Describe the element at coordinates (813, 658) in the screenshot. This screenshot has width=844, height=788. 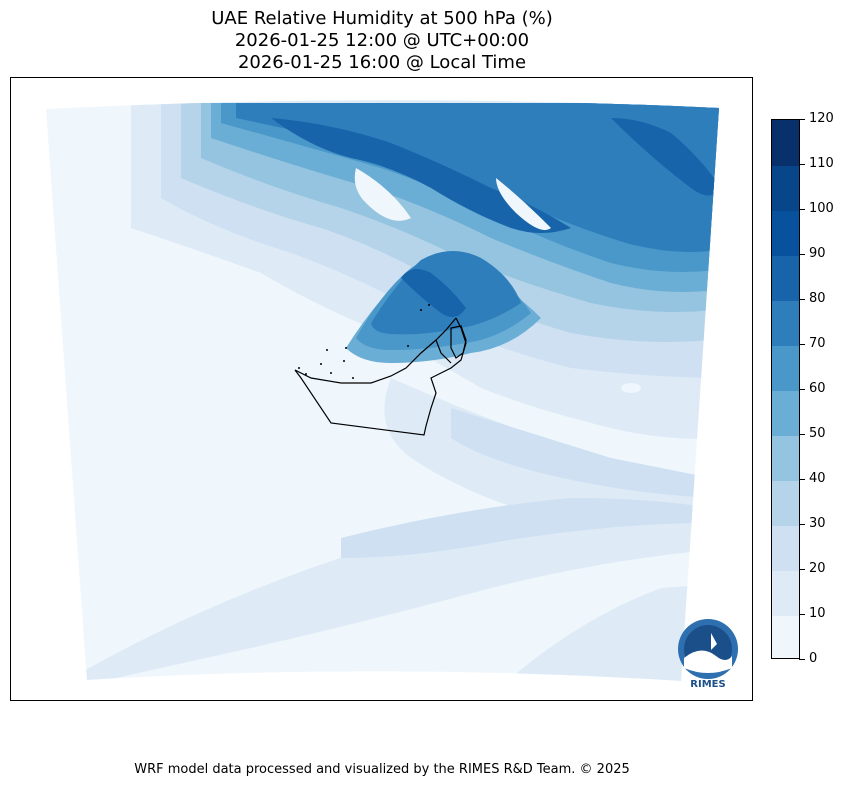
I see `colorbar-tick-label: 0` at that location.